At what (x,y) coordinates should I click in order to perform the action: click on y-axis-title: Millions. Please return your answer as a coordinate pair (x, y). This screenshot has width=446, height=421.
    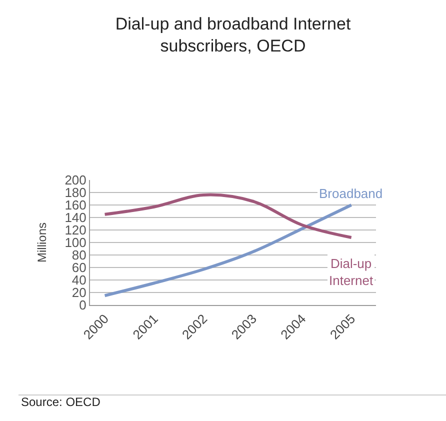
    Looking at the image, I should click on (41, 242).